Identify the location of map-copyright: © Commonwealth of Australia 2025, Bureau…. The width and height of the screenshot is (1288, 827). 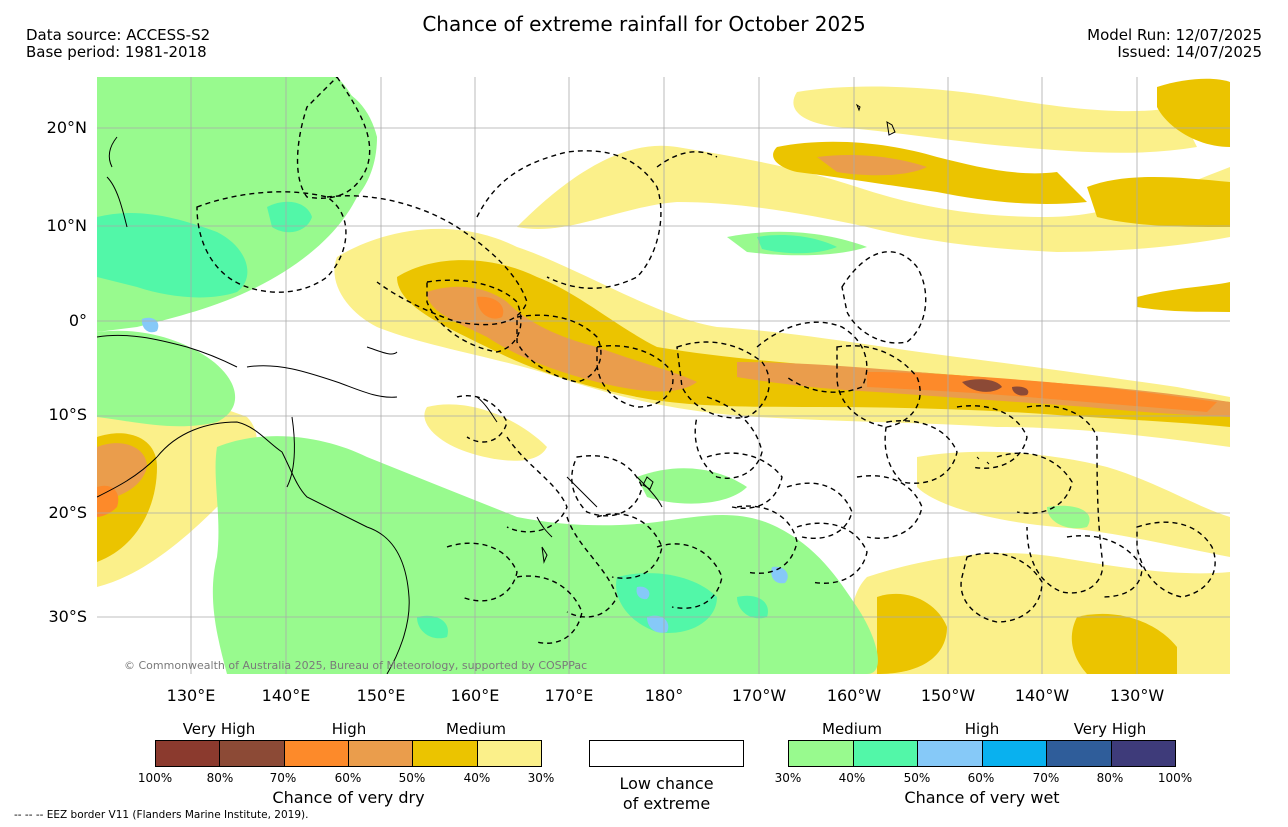
(356, 665).